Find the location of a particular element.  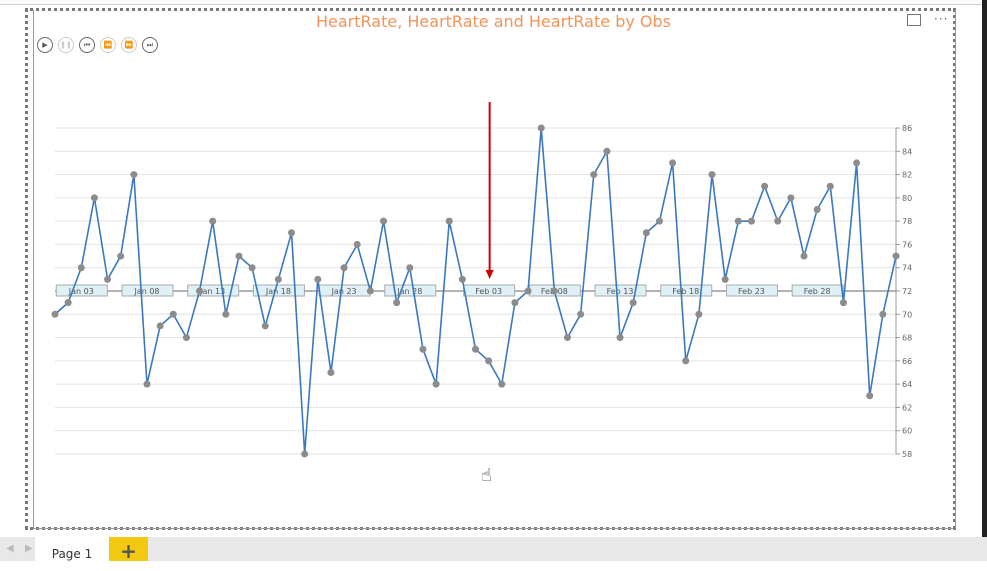

x-tick-label: Jan 03 is located at coordinates (81, 291).